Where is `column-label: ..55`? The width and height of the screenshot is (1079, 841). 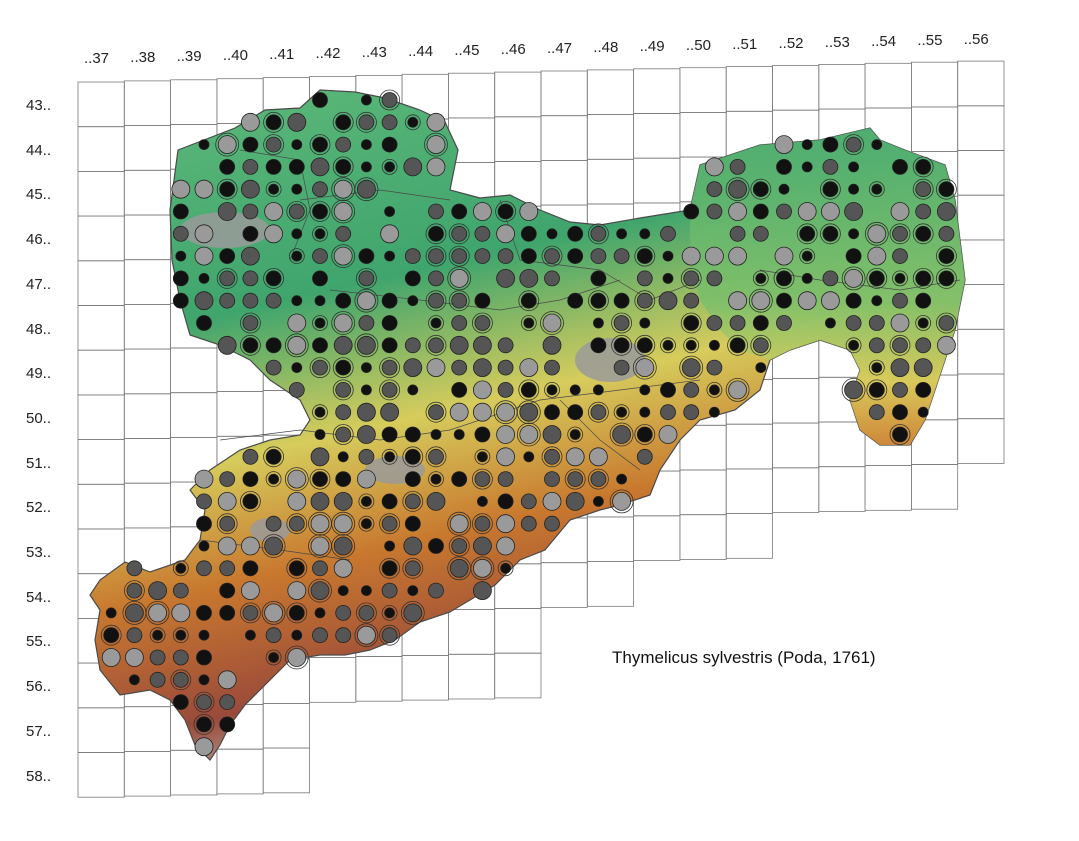 column-label: ..55 is located at coordinates (930, 40).